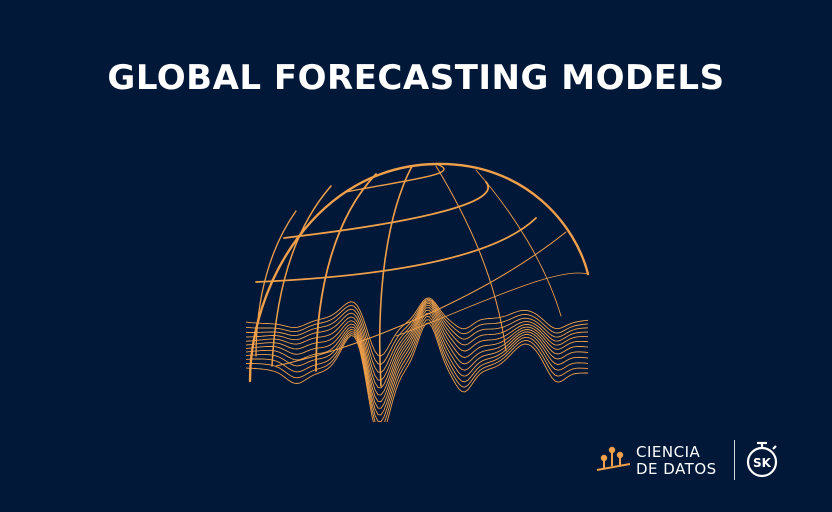 This screenshot has width=832, height=512. I want to click on page-title: GLOBAL FORECASTING MODELS, so click(416, 78).